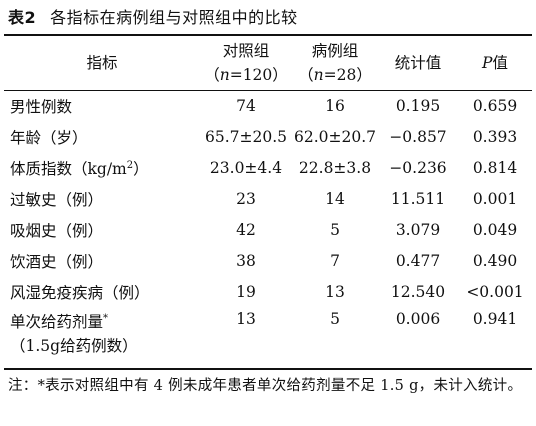 This screenshot has height=426, width=536. Describe the element at coordinates (418, 136) in the screenshot. I see `row-statistic: −0.857` at that location.